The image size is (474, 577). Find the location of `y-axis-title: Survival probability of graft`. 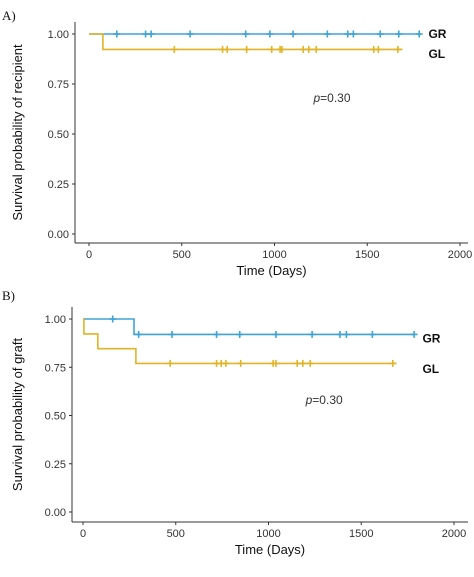

y-axis-title: Survival probability of graft is located at coordinates (17, 415).